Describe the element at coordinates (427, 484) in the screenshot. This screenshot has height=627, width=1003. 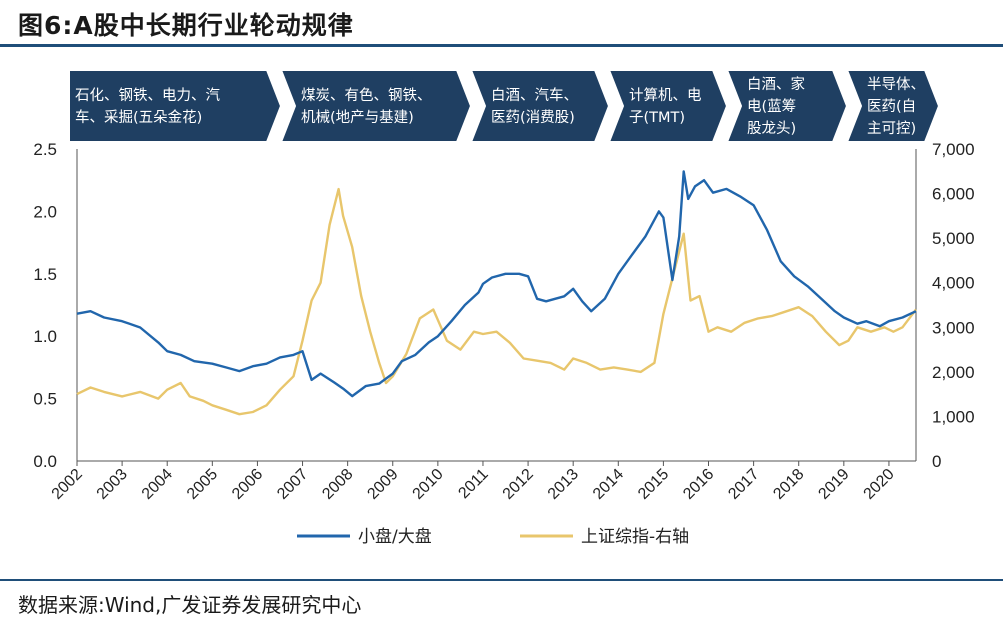
I see `x-tick-label: 2010` at that location.